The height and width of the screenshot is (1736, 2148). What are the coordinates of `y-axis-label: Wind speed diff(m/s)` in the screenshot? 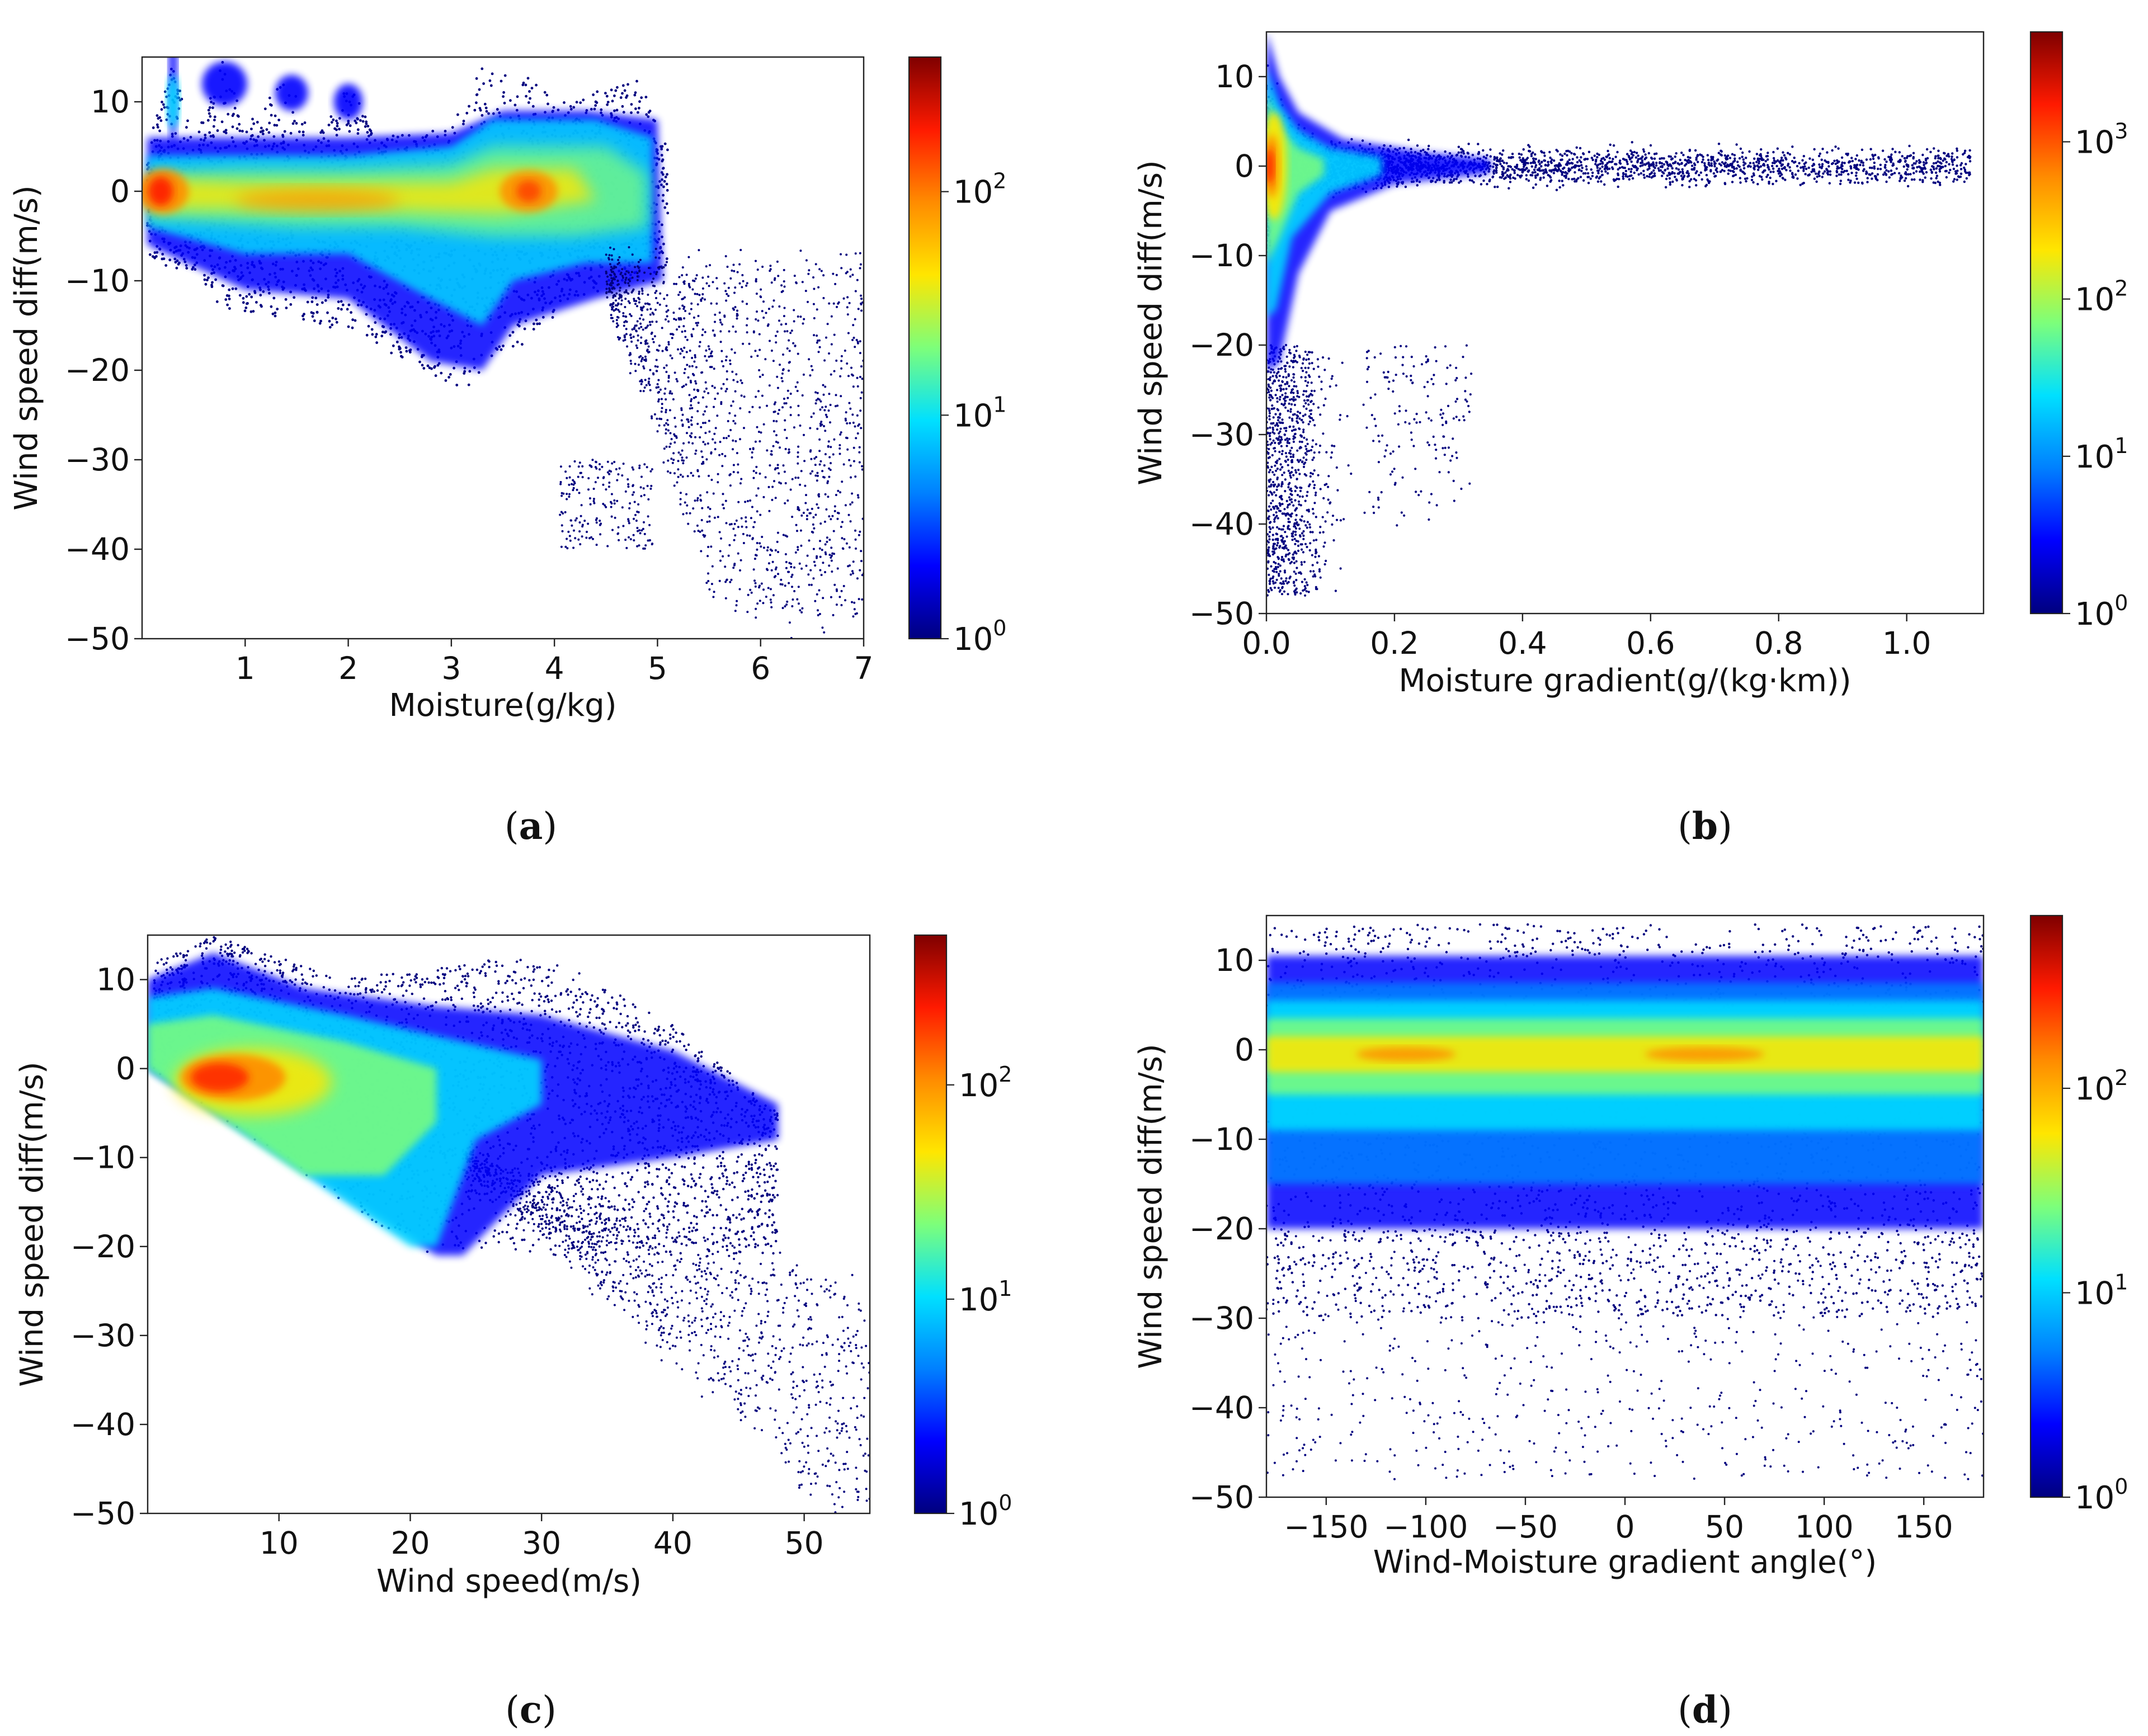 It's located at (26, 348).